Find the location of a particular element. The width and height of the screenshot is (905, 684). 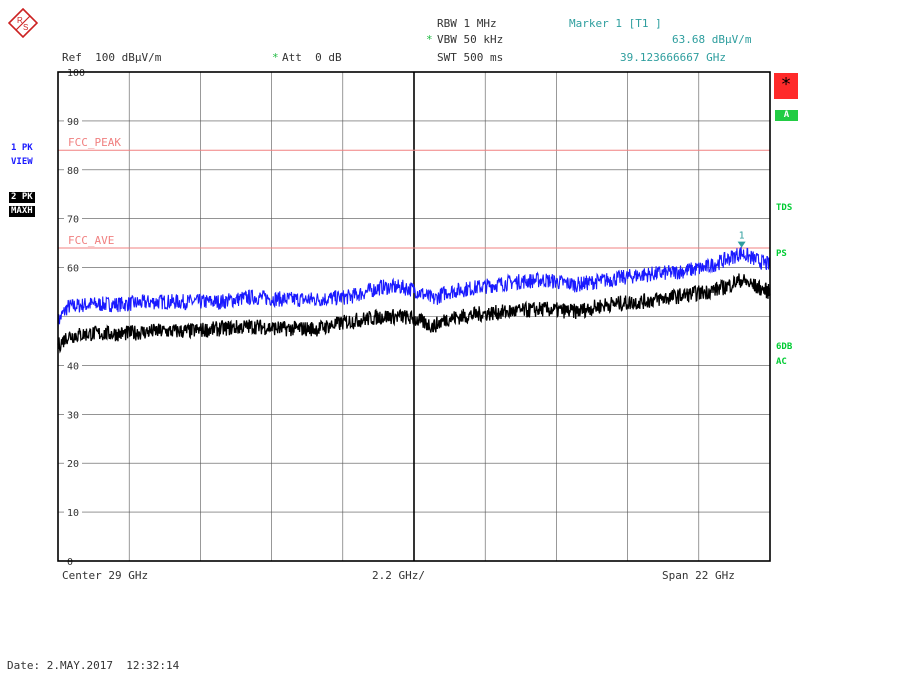

red-star-indicator: * is located at coordinates (786, 86).